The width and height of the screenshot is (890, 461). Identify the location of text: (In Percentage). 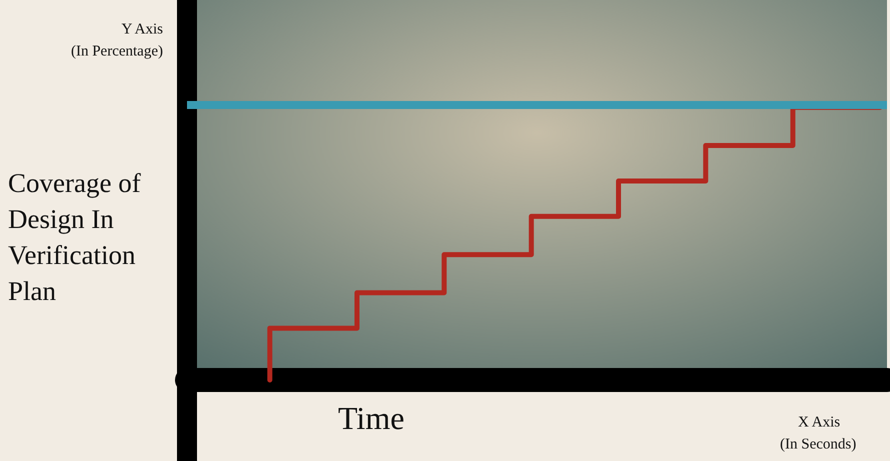
(116, 52).